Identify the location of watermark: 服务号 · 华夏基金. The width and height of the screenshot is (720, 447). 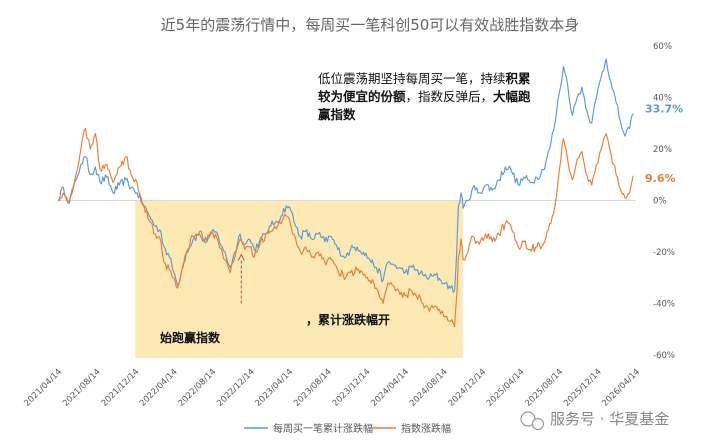
(594, 420).